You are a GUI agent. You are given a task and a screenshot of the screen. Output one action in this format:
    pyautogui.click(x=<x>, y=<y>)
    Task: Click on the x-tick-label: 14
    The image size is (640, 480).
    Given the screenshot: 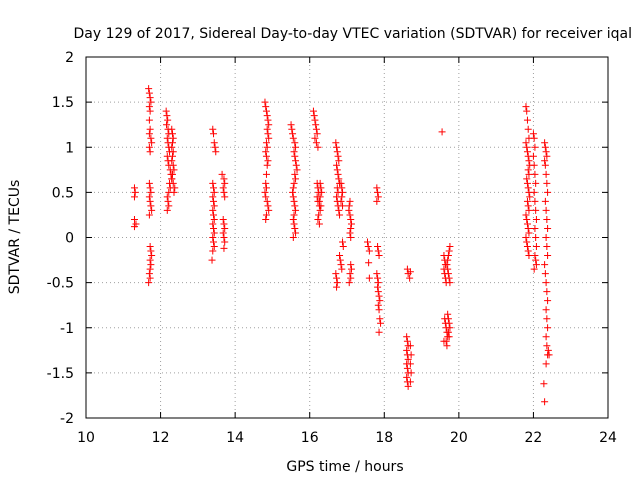 What is the action you would take?
    pyautogui.click(x=235, y=438)
    